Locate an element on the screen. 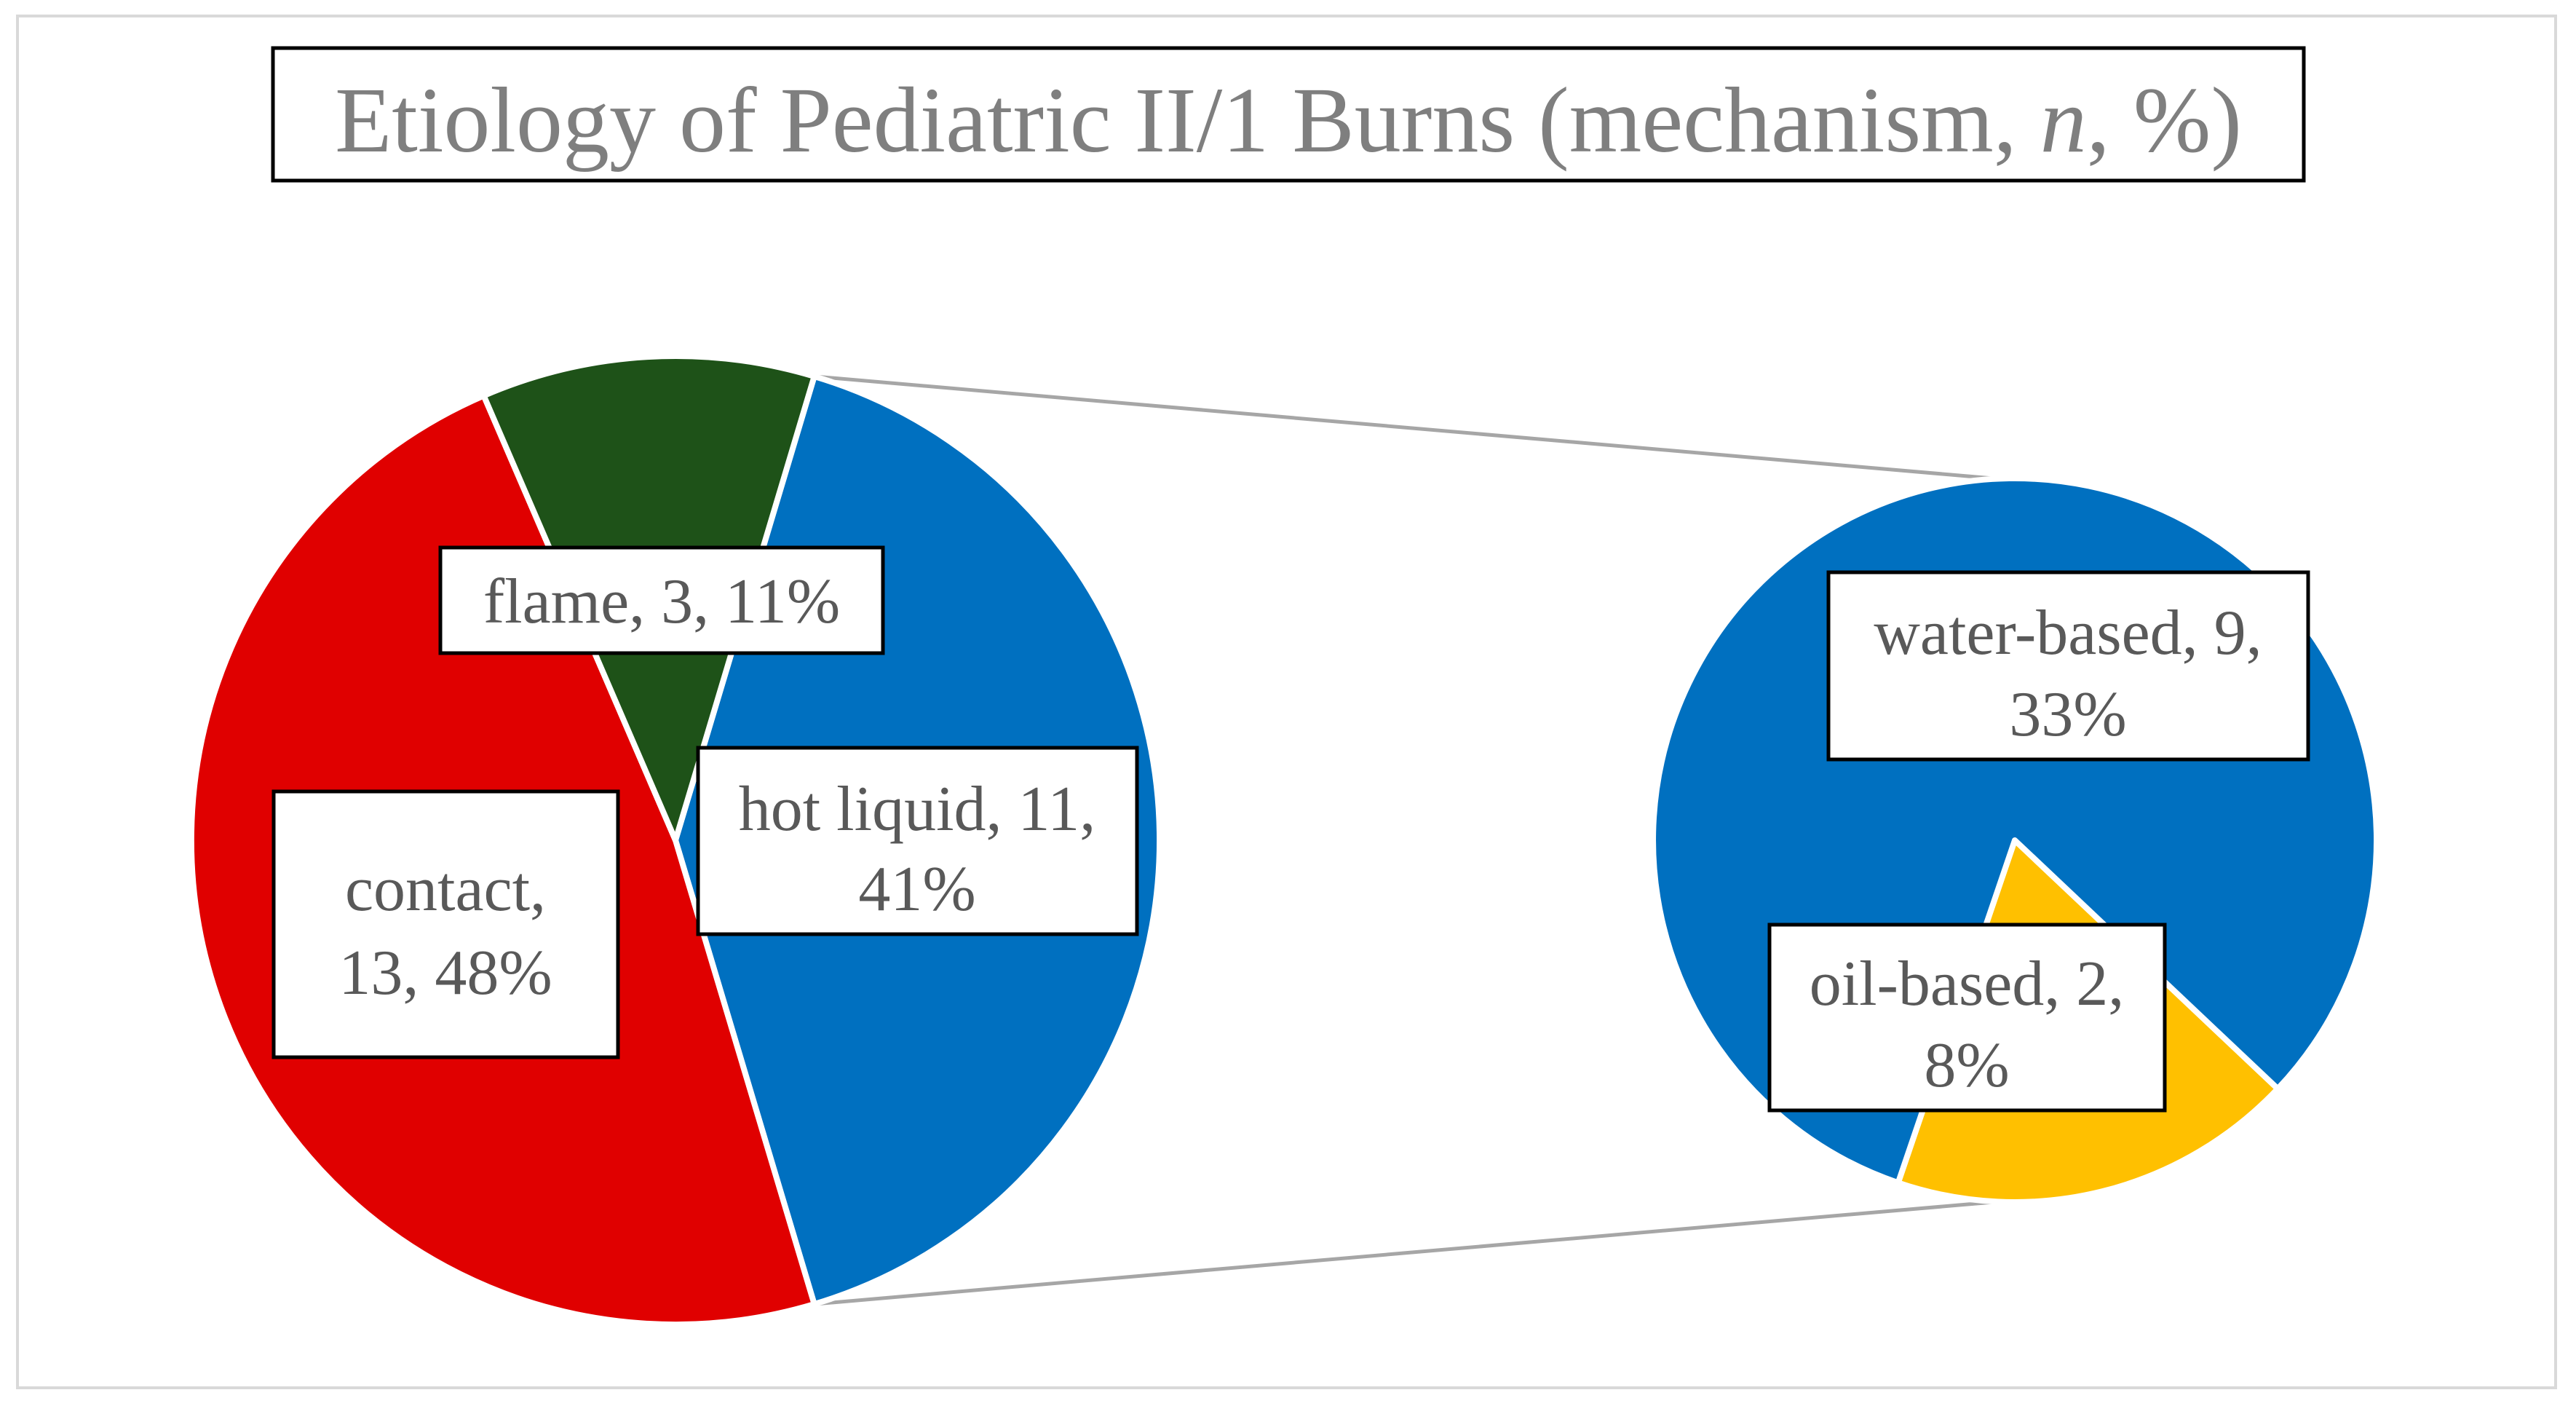 Image resolution: width=2576 pixels, height=1406 pixels. chart-title-box is located at coordinates (1288, 114).